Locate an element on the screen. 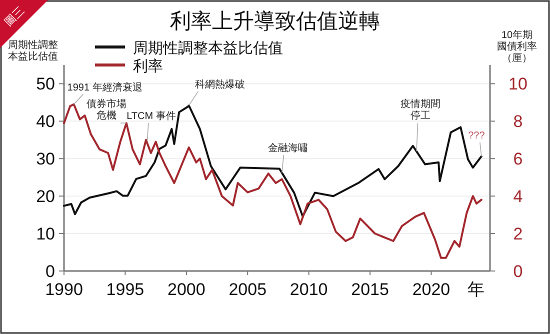 This screenshot has width=550, height=334. y2-tick-label: 10 is located at coordinates (518, 84).